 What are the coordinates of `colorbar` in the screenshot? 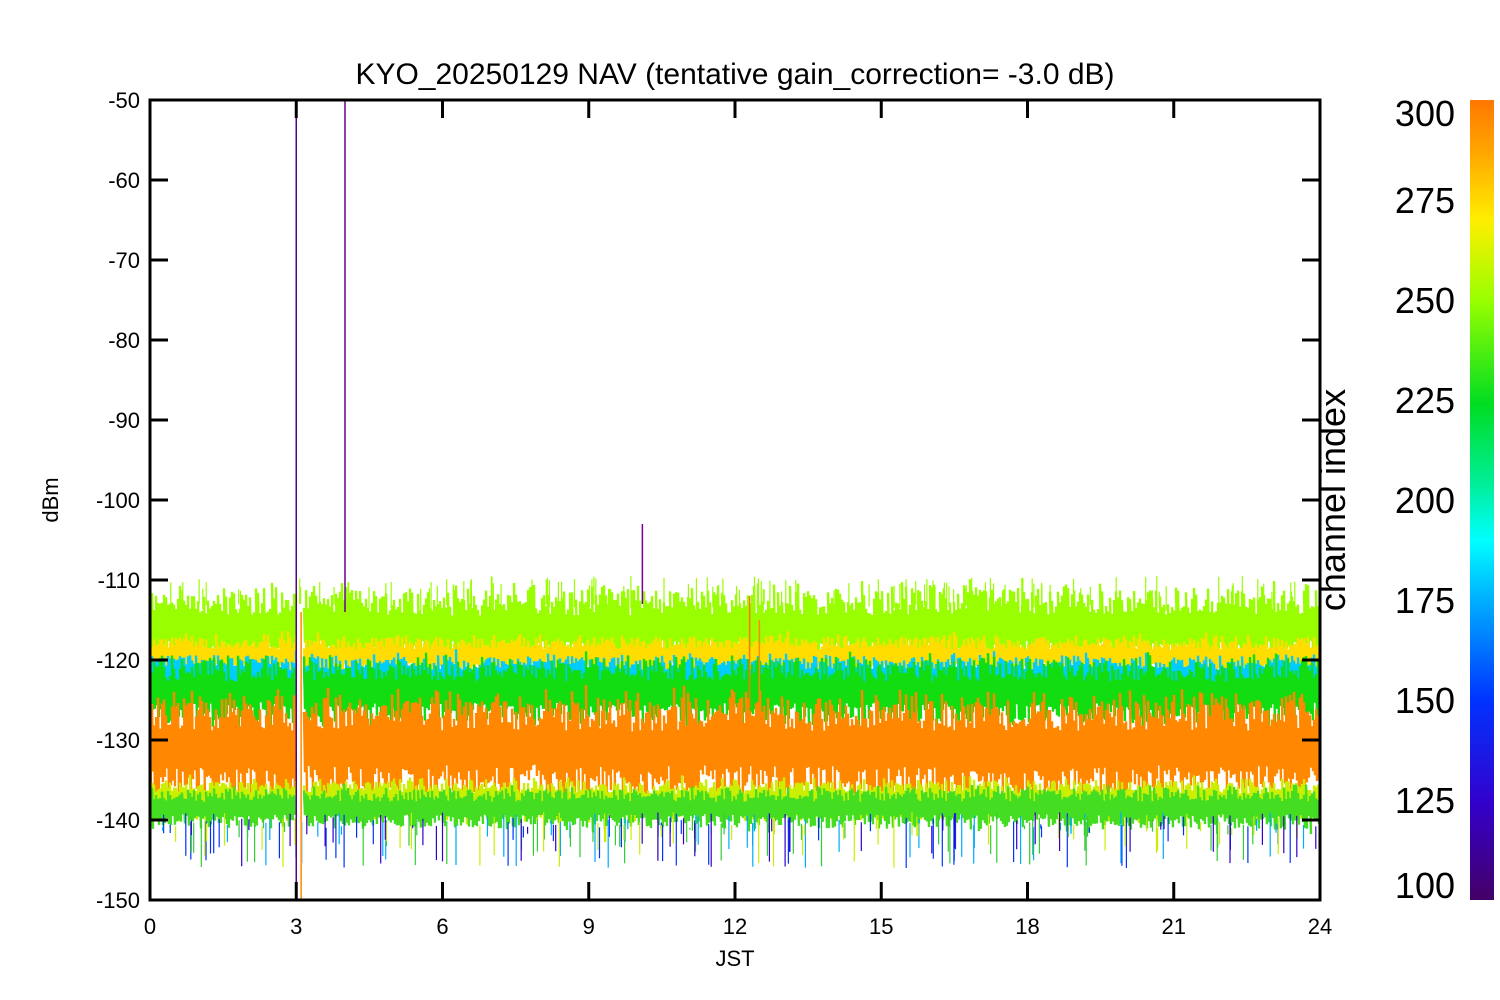 It's located at (1482, 500).